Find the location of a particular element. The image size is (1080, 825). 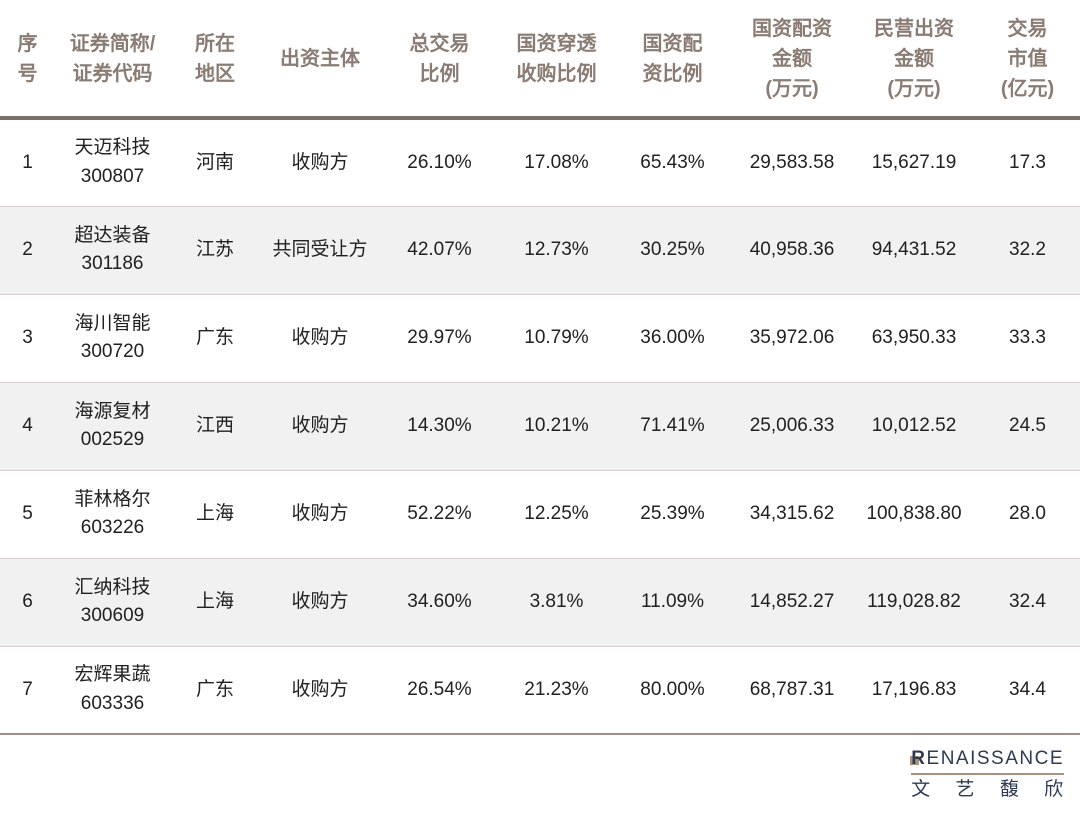

cell-index: 3 is located at coordinates (27, 337).